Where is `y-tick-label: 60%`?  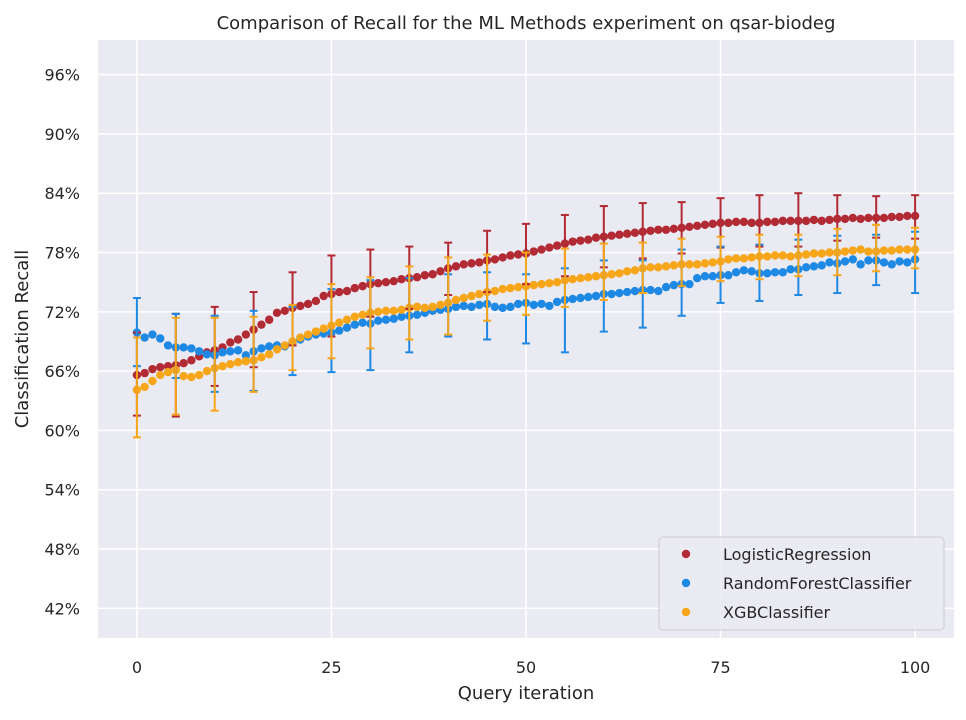 y-tick-label: 60% is located at coordinates (62, 430).